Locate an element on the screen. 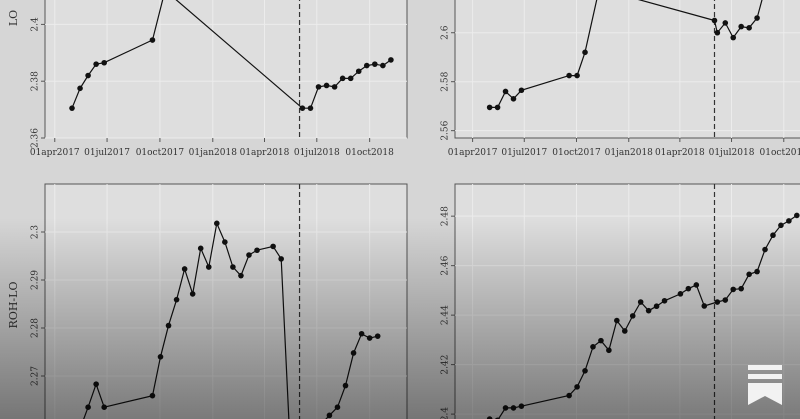 The image size is (800, 419). y-tick-label: 2.58 is located at coordinates (446, 81).